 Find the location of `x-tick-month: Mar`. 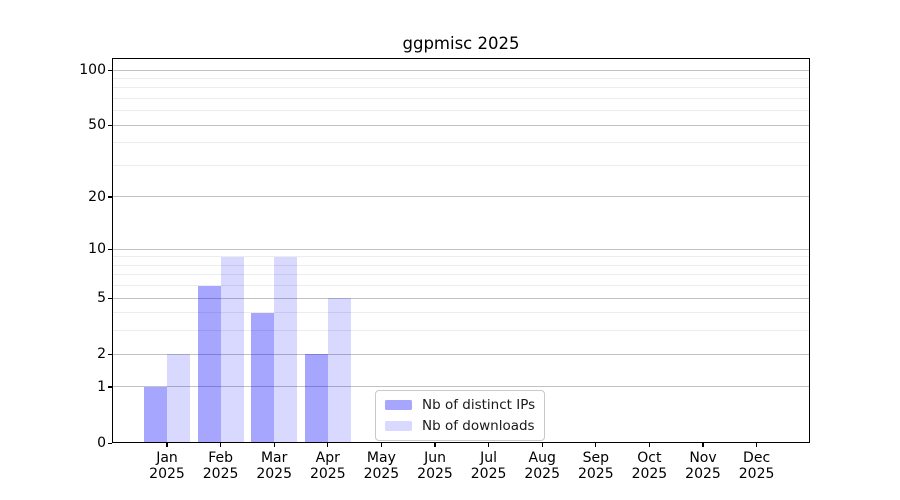

x-tick-month: Mar is located at coordinates (274, 458).